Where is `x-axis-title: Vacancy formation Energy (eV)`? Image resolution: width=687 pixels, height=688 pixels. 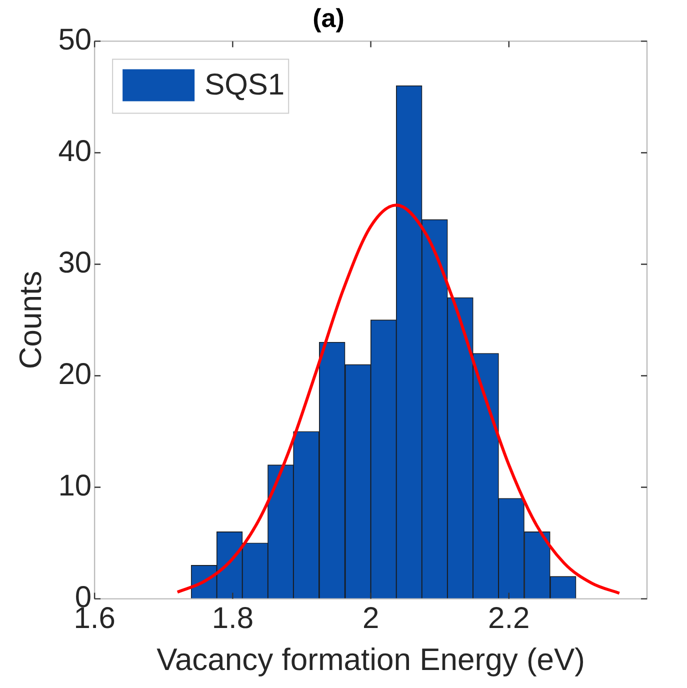
x-axis-title: Vacancy formation Energy (eV) is located at coordinates (371, 659).